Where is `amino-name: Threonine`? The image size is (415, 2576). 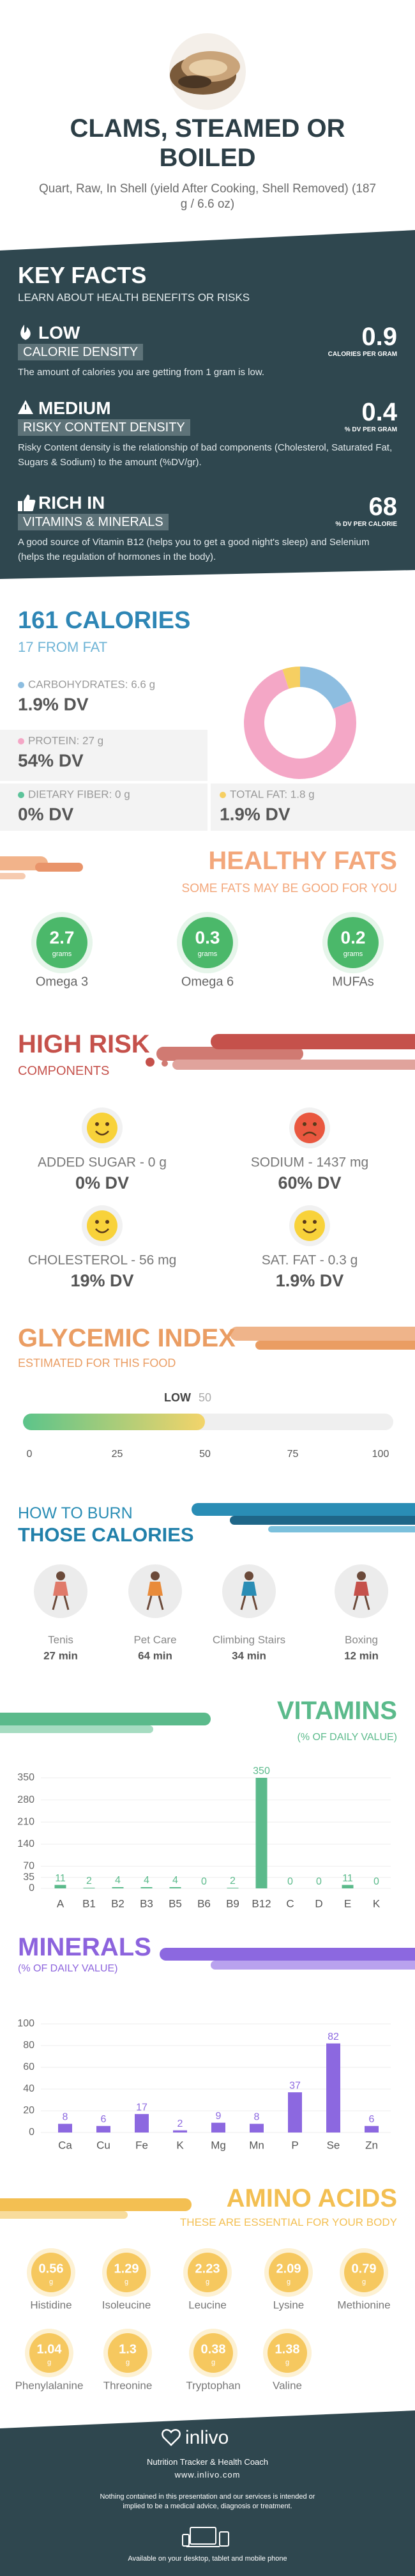
amino-name: Threonine is located at coordinates (128, 2385).